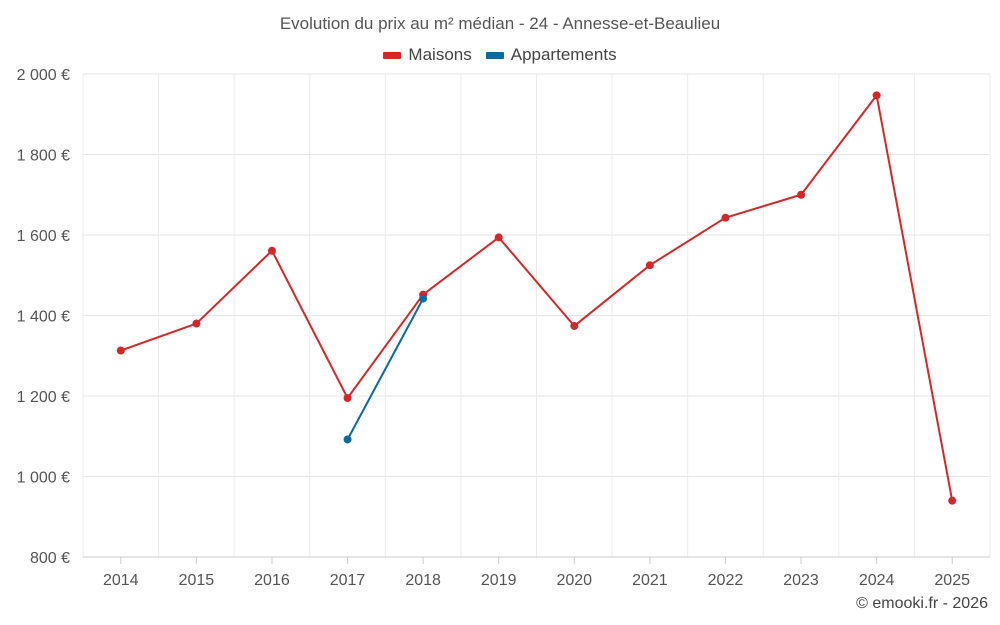 The image size is (1000, 625). I want to click on x-tick-label: 2025, so click(952, 580).